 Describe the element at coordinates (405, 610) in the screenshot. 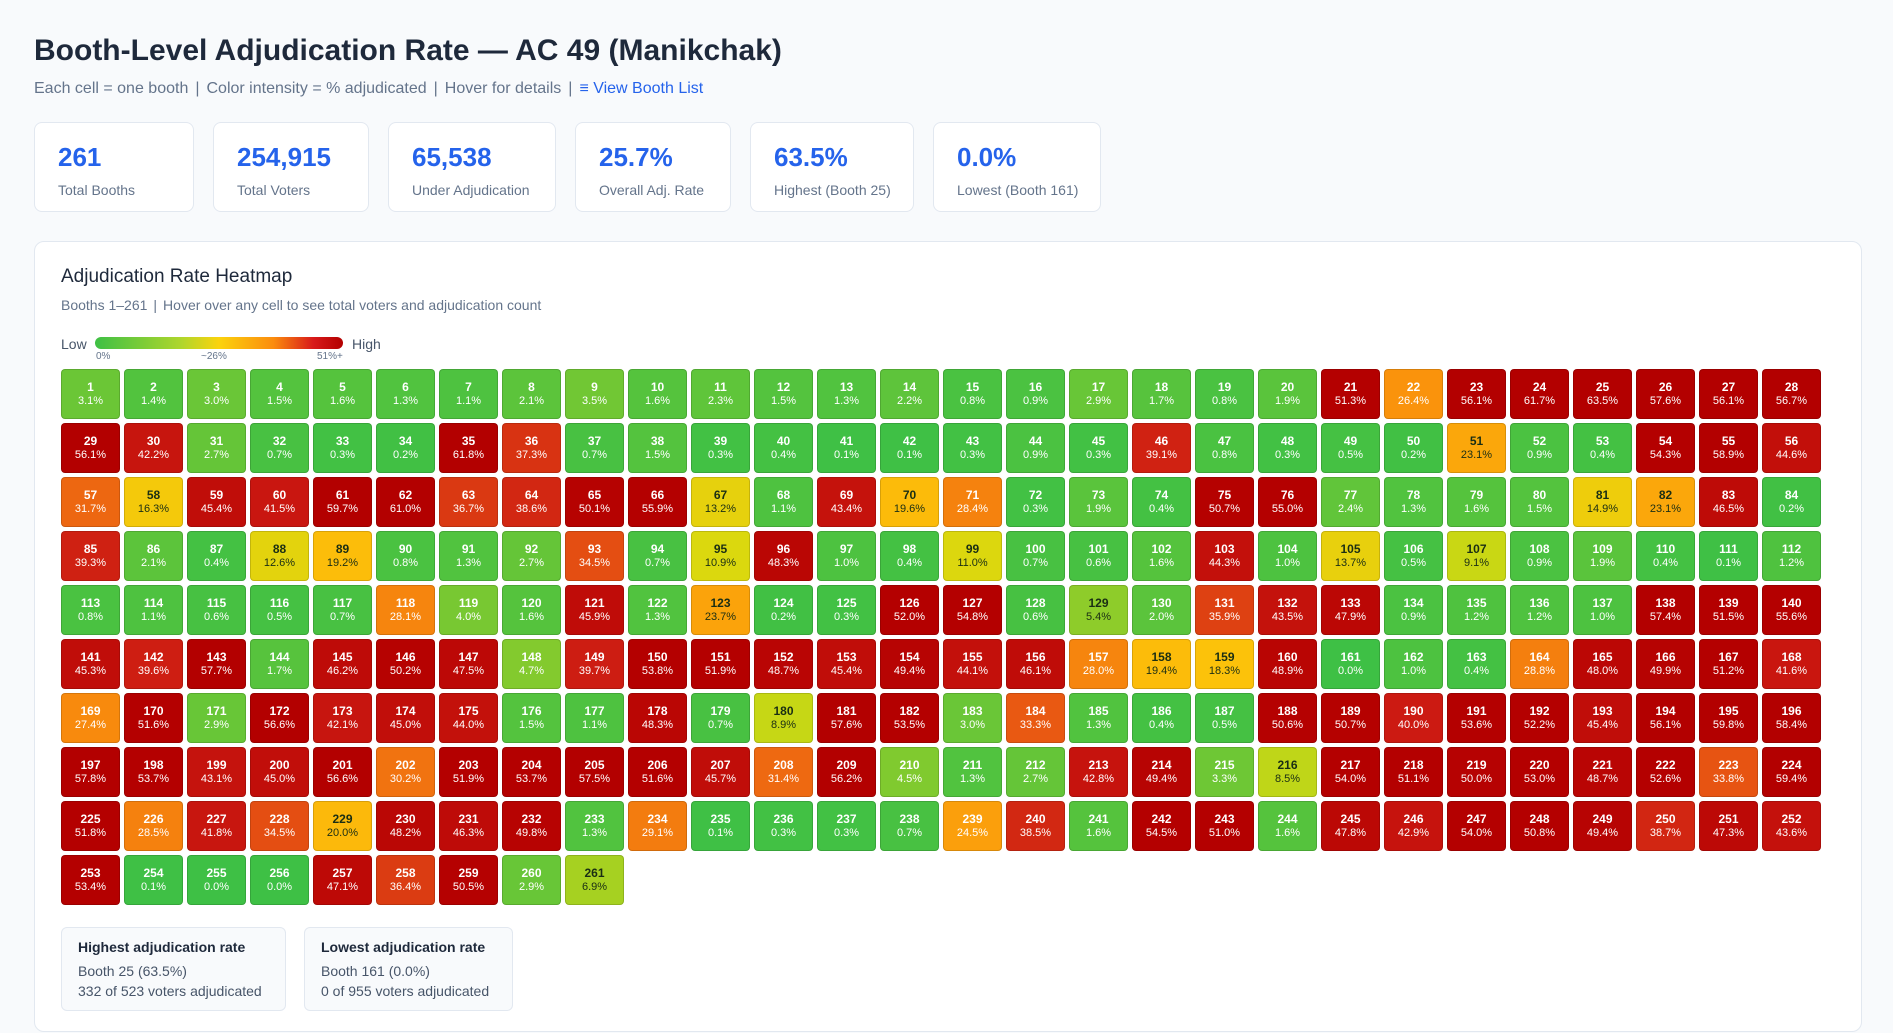

I see `booth-cell-118: 118 28.1%` at that location.